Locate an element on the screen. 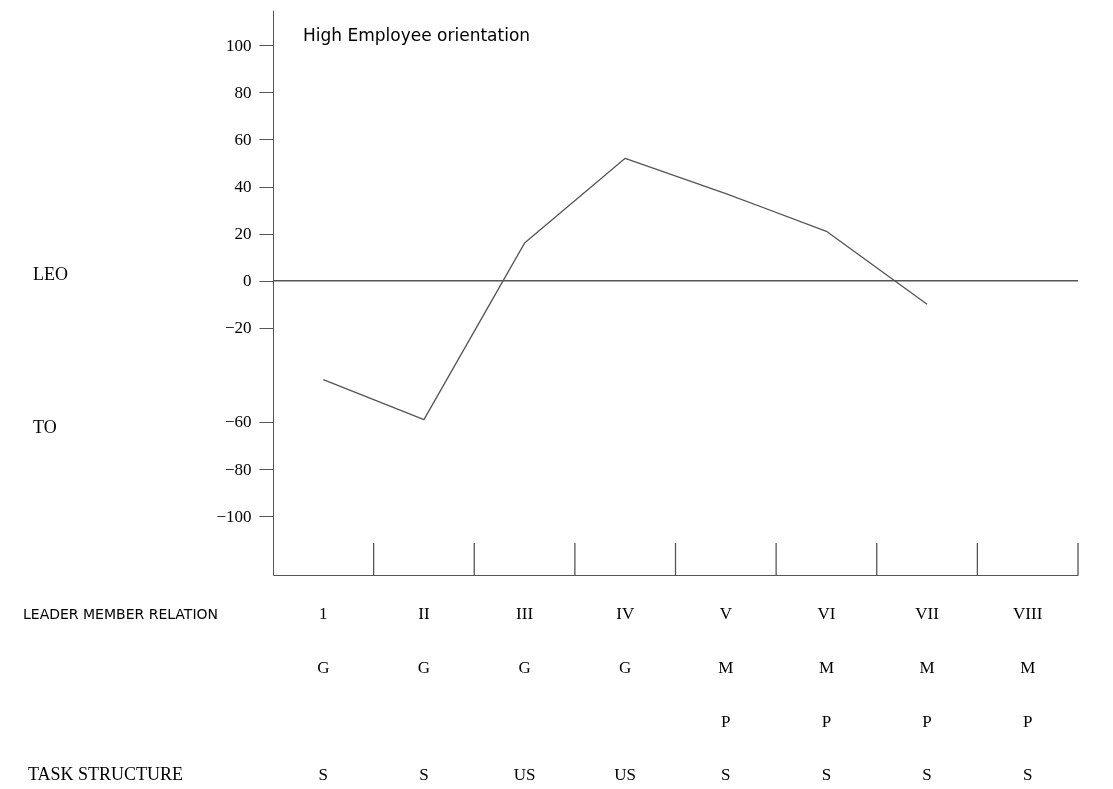  text: TASK STRUCTURE is located at coordinates (106, 774).